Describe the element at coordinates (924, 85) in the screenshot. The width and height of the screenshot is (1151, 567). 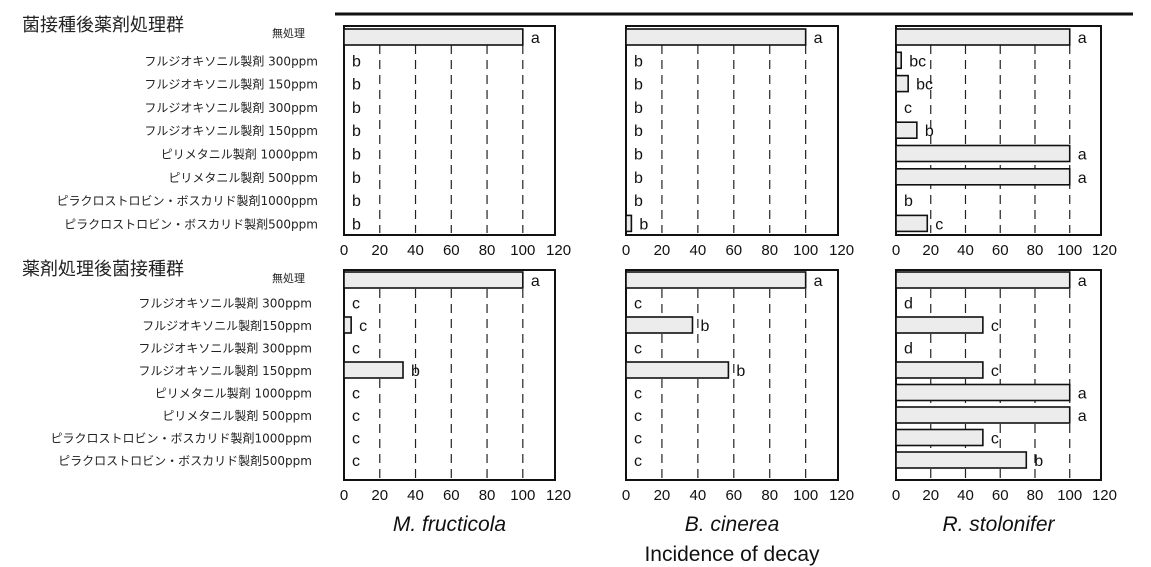
I see `significance-letter: bc` at that location.